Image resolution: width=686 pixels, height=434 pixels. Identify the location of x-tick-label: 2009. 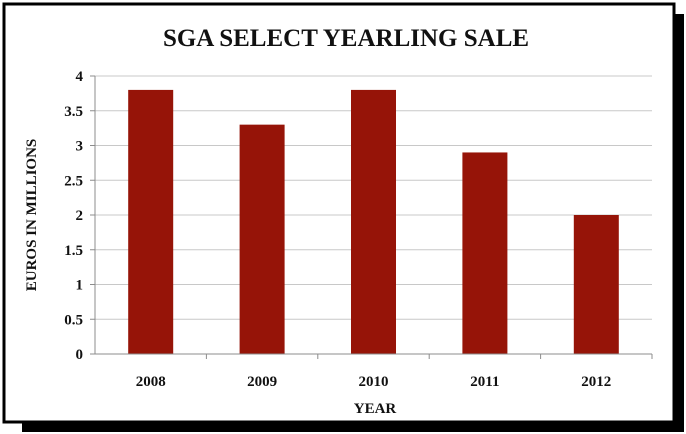
(262, 382).